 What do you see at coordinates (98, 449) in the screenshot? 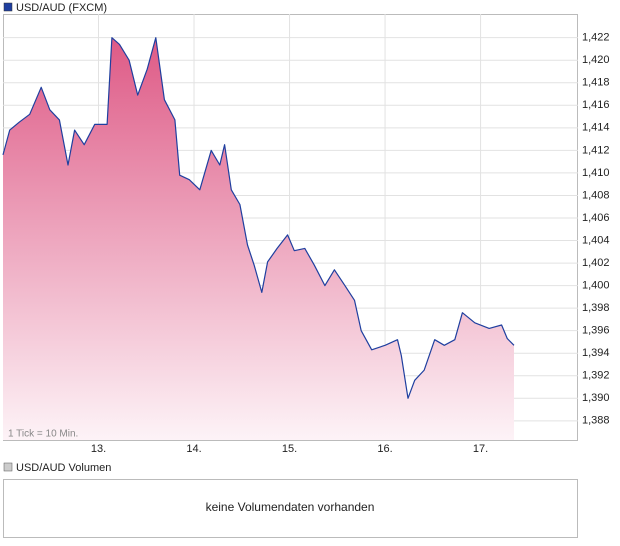
I see `x-tick-label: 13.` at bounding box center [98, 449].